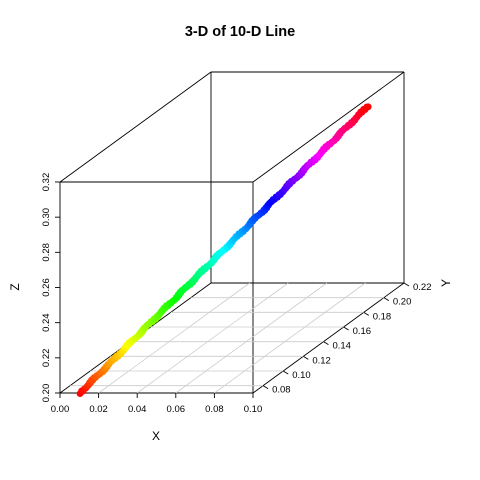  Describe the element at coordinates (46, 358) in the screenshot. I see `z-tick-label: 0.22` at that location.